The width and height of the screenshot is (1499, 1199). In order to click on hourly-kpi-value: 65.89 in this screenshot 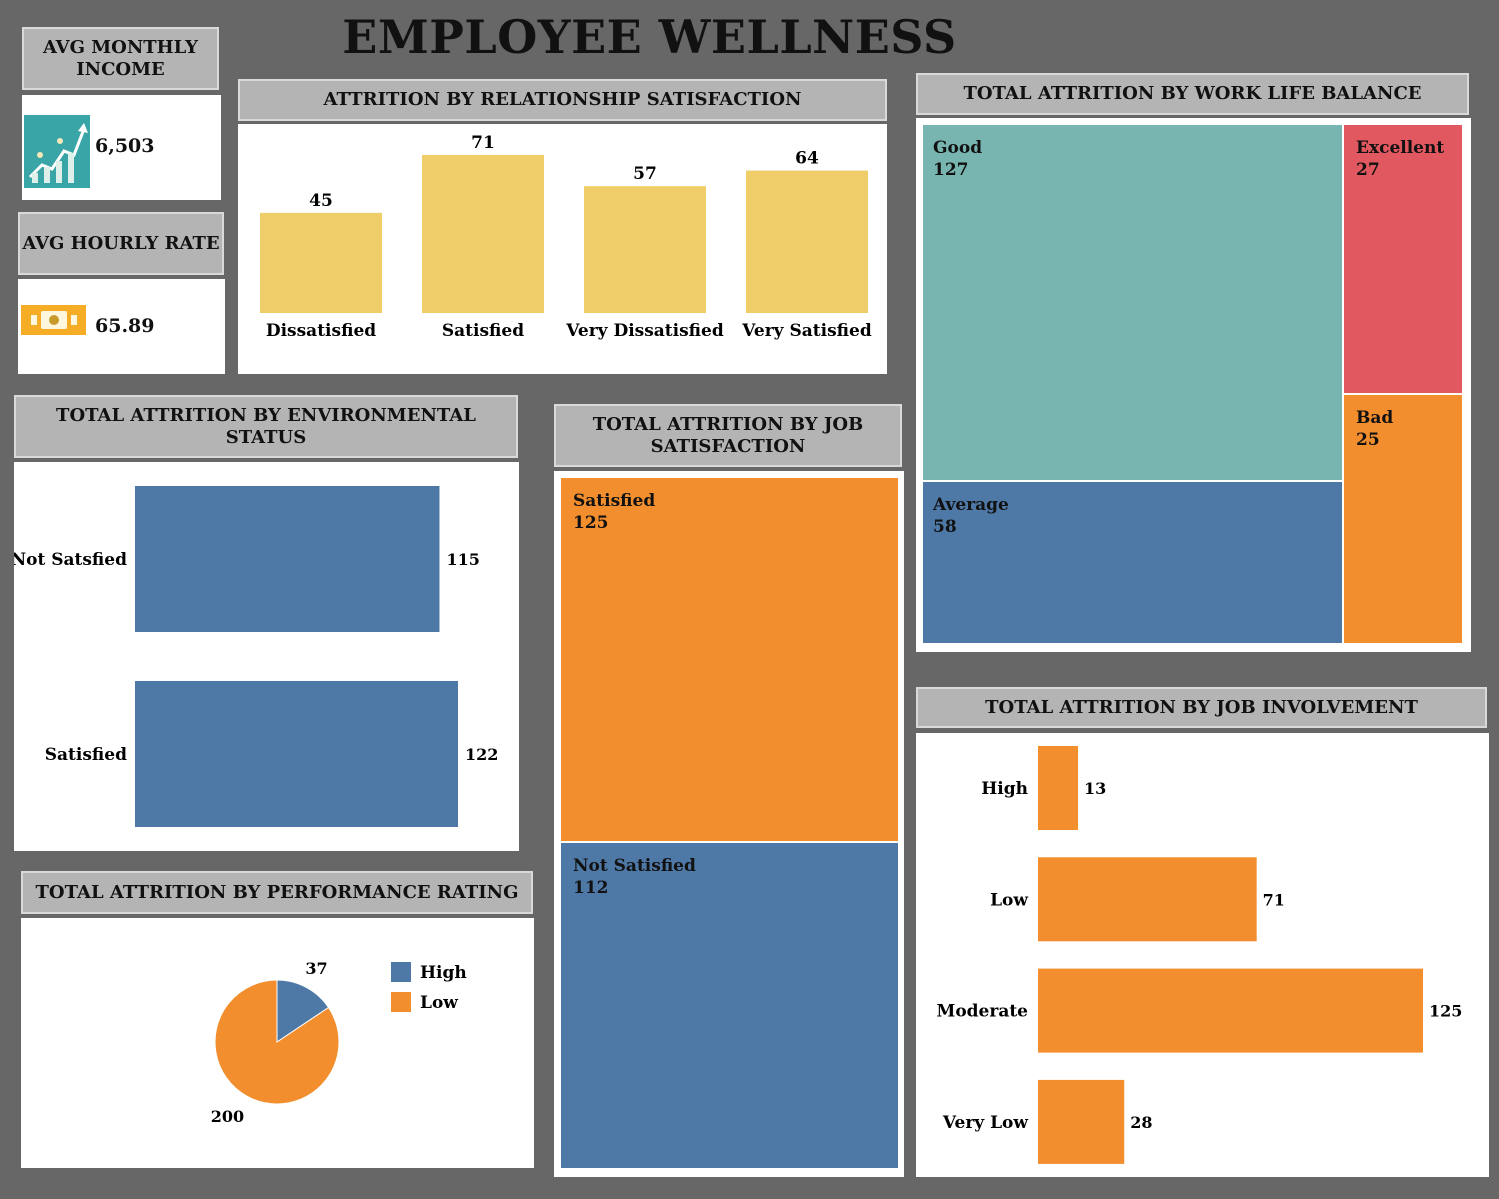, I will do `click(125, 326)`.